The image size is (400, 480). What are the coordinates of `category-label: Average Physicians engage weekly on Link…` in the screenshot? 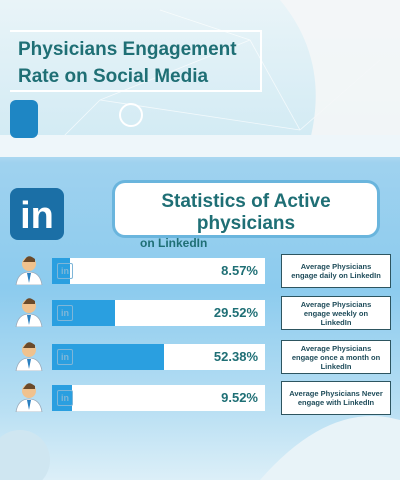 It's located at (336, 313).